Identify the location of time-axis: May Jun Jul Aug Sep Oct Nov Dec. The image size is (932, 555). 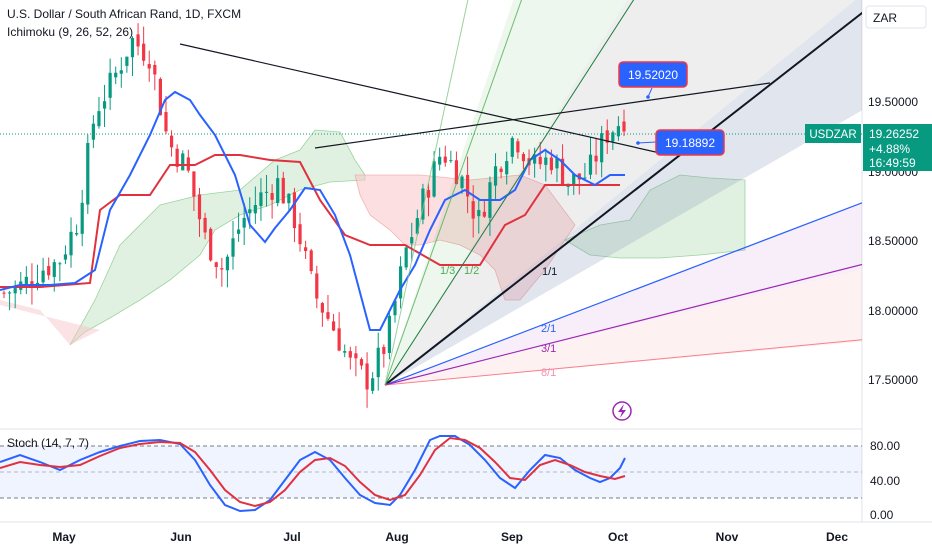
(450, 537).